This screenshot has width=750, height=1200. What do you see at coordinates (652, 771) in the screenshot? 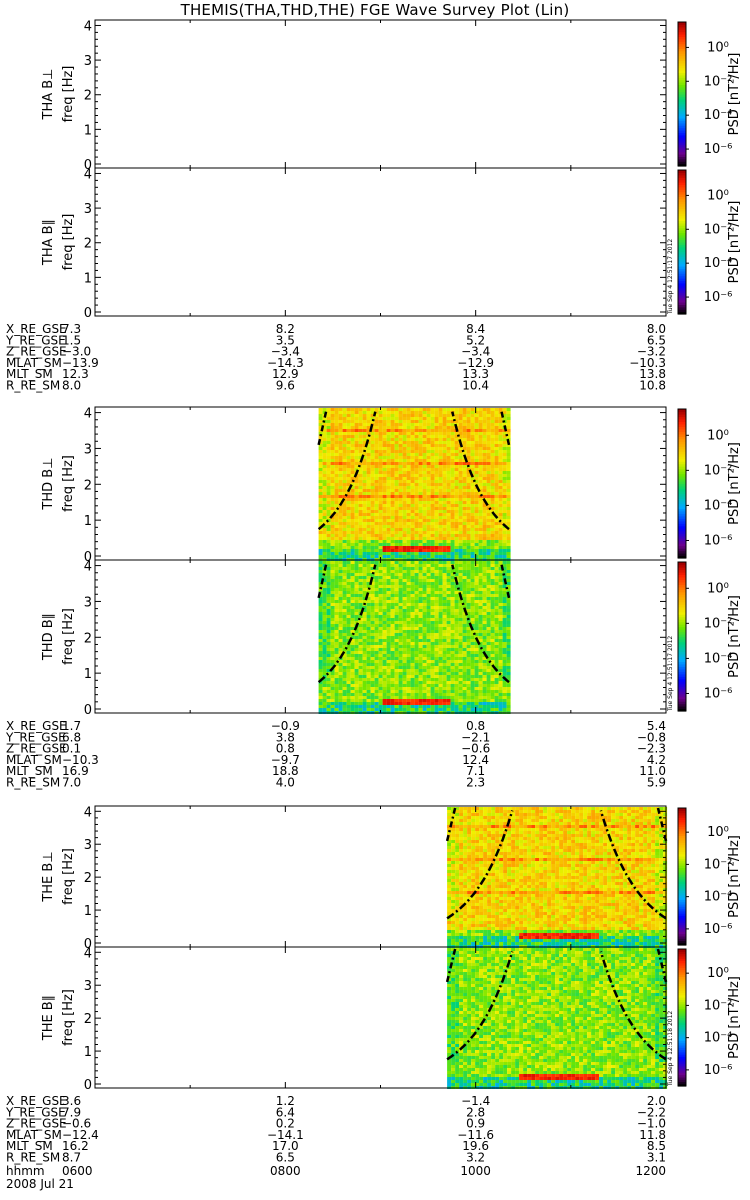
I see `ephemeris-value: 11.0` at bounding box center [652, 771].